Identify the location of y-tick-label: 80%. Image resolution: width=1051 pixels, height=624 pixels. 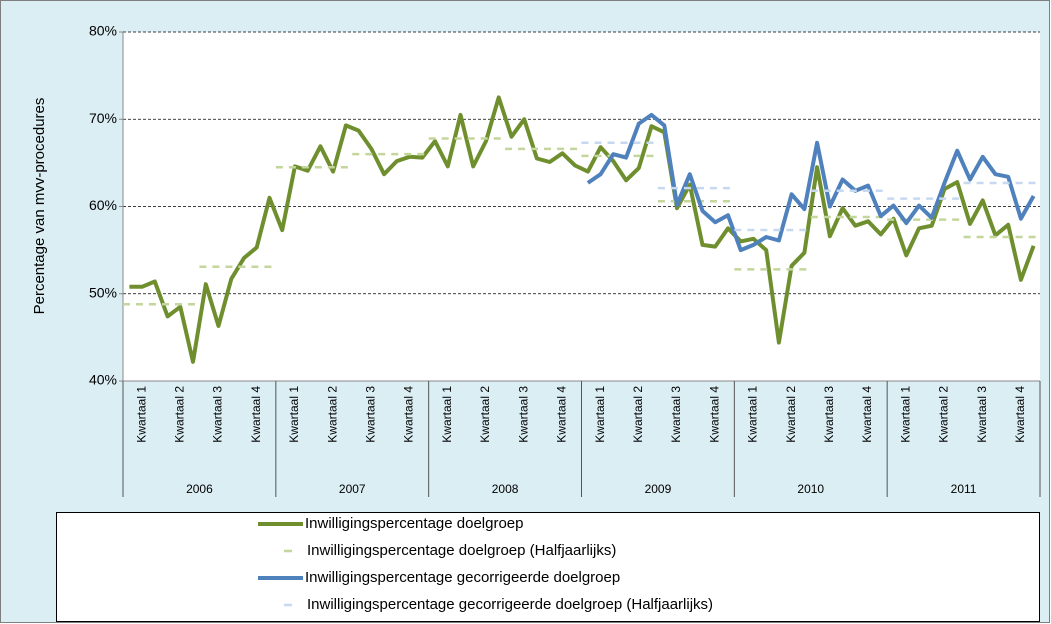
(103, 31).